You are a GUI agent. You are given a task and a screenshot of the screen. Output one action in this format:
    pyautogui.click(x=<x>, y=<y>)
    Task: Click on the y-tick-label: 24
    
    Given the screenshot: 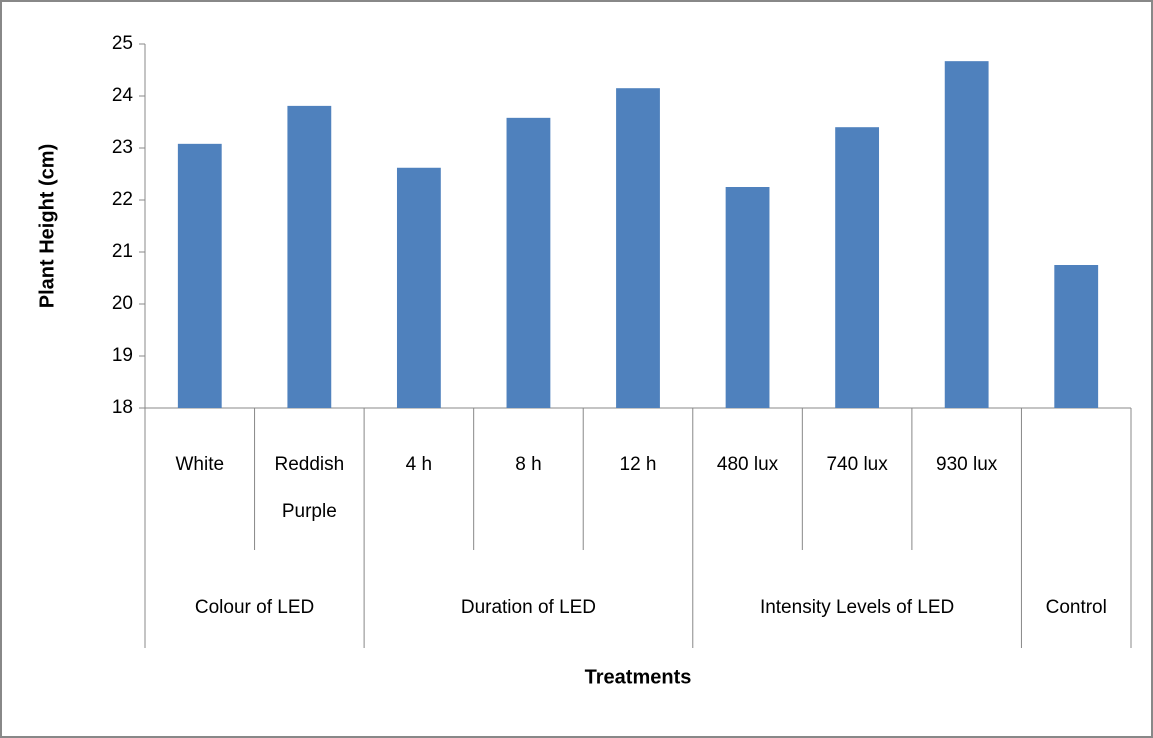 What is the action you would take?
    pyautogui.click(x=123, y=95)
    